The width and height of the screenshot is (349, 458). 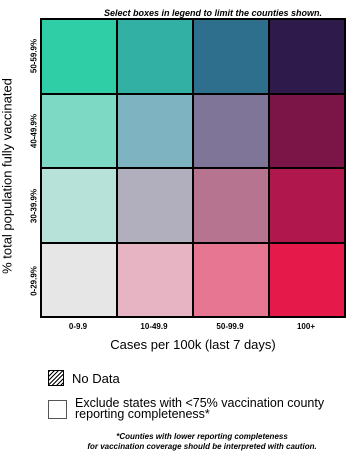 I want to click on legend-cell-r1-c1, so click(x=155, y=130).